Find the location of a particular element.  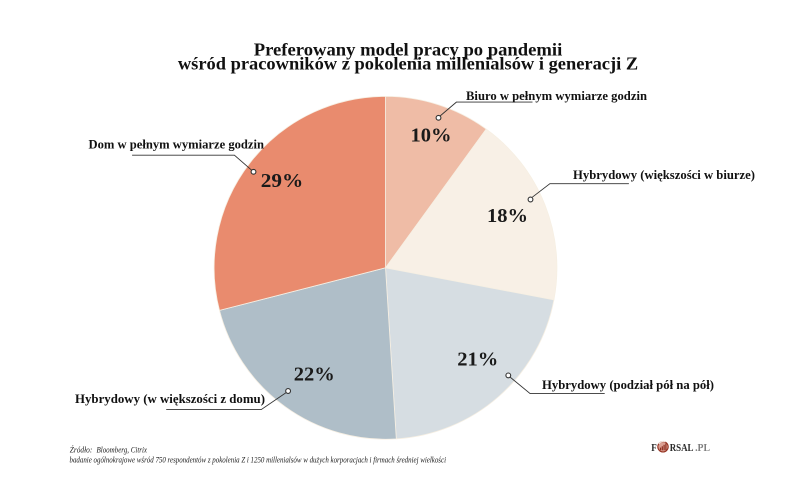

svg-text: RSAL is located at coordinates (682, 448).